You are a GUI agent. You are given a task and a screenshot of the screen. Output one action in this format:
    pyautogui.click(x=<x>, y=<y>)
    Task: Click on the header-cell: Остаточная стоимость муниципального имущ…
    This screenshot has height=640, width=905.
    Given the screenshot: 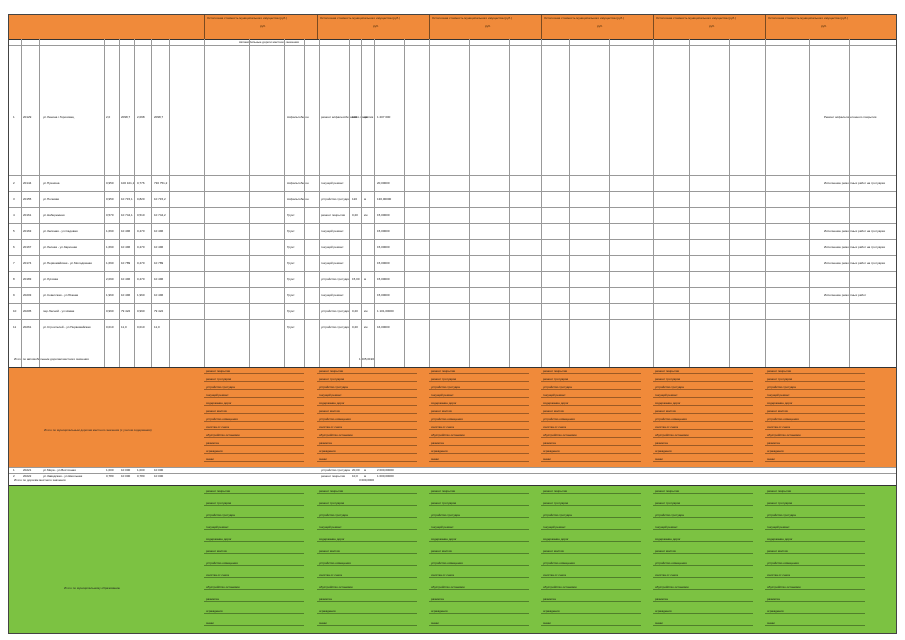 What is the action you would take?
    pyautogui.click(x=709, y=27)
    